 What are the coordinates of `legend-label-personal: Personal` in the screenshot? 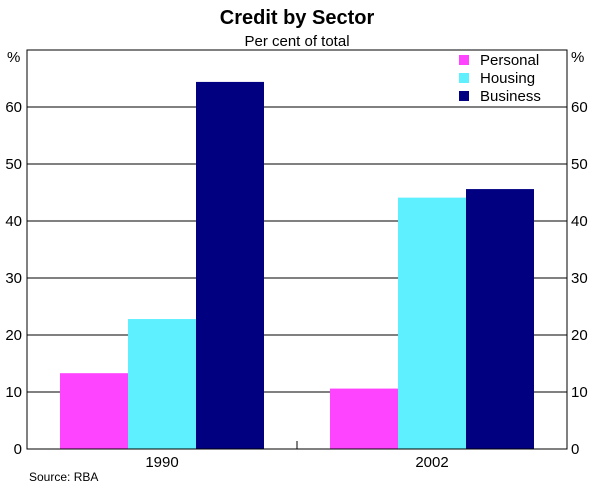 It's located at (509, 60).